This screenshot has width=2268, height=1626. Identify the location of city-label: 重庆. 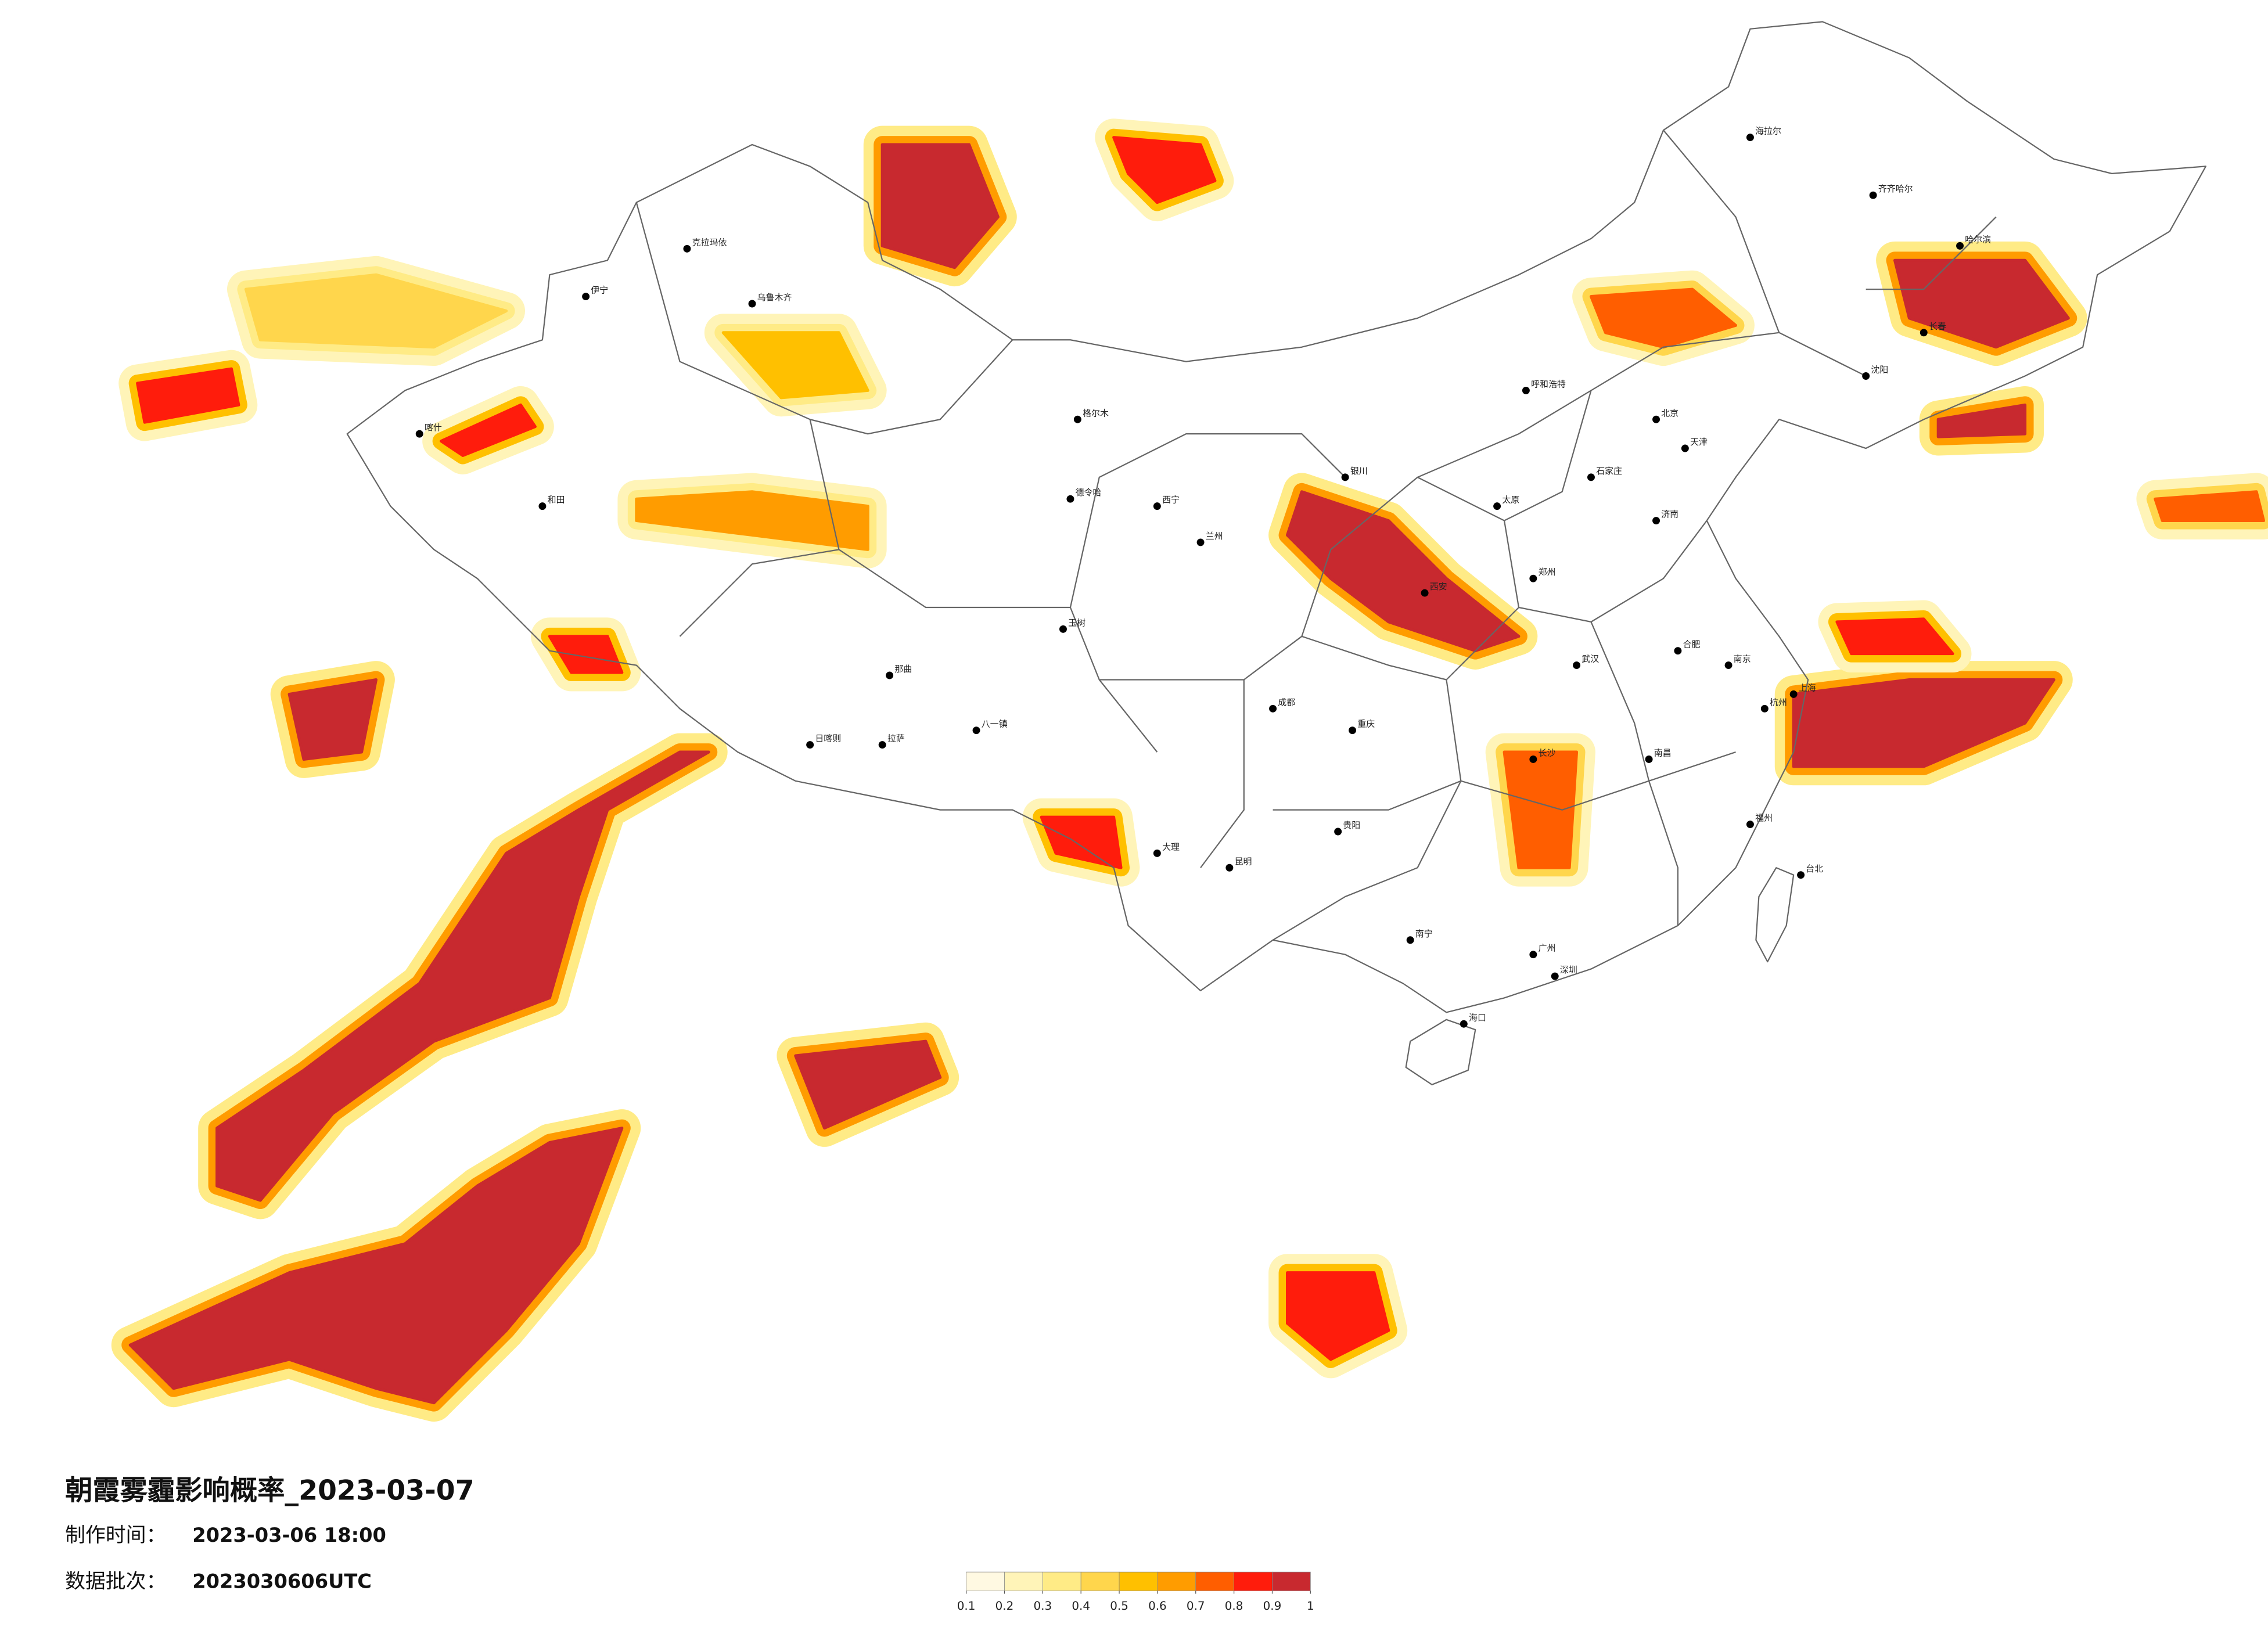
(1366, 724).